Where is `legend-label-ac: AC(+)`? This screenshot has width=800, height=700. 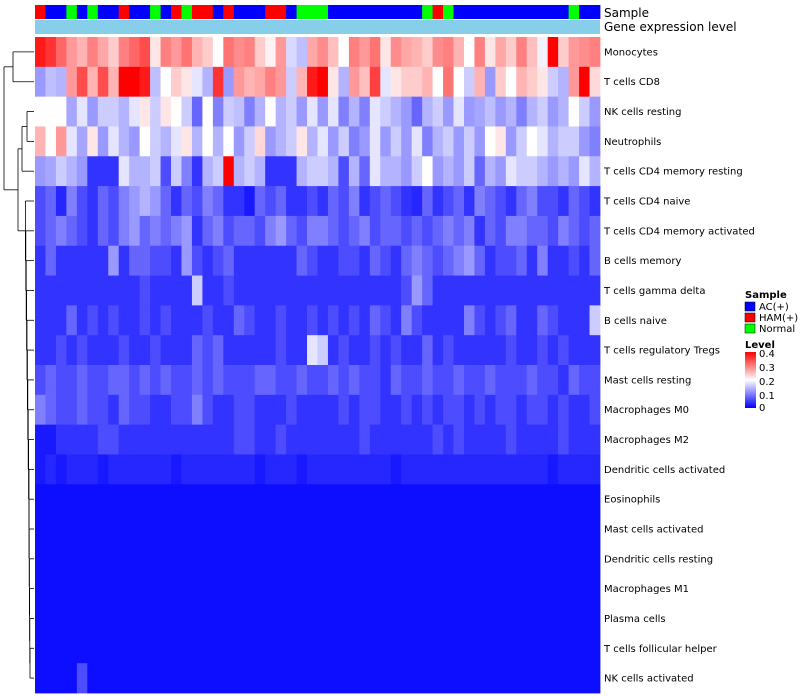 legend-label-ac: AC(+) is located at coordinates (774, 307).